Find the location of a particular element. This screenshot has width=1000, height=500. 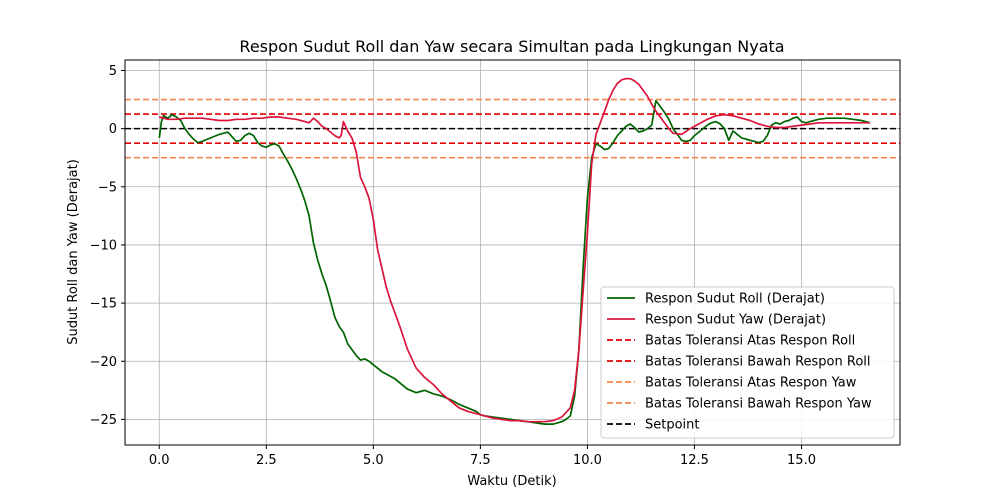

x-tick-label: 7.5 is located at coordinates (480, 460).